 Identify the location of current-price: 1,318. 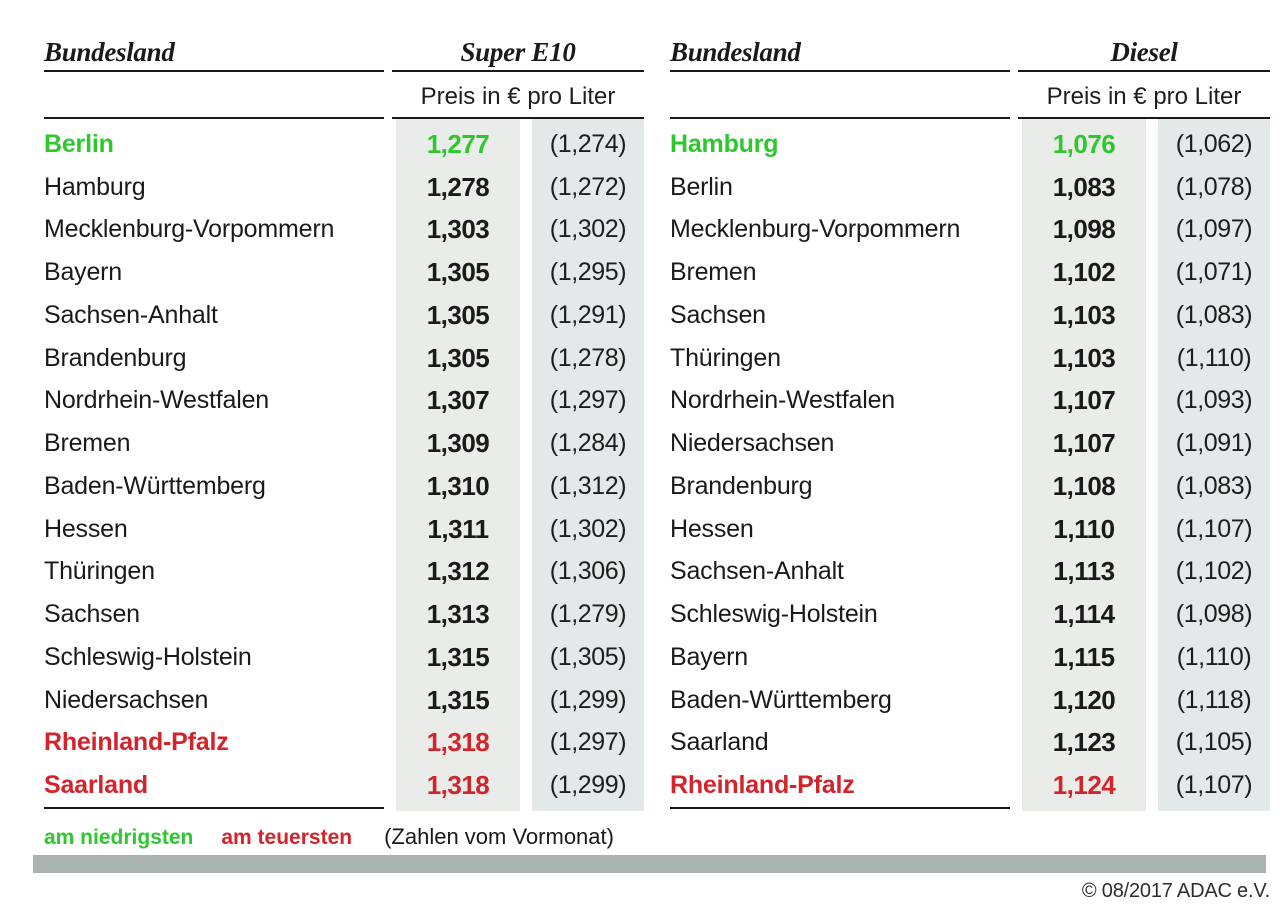
(458, 785).